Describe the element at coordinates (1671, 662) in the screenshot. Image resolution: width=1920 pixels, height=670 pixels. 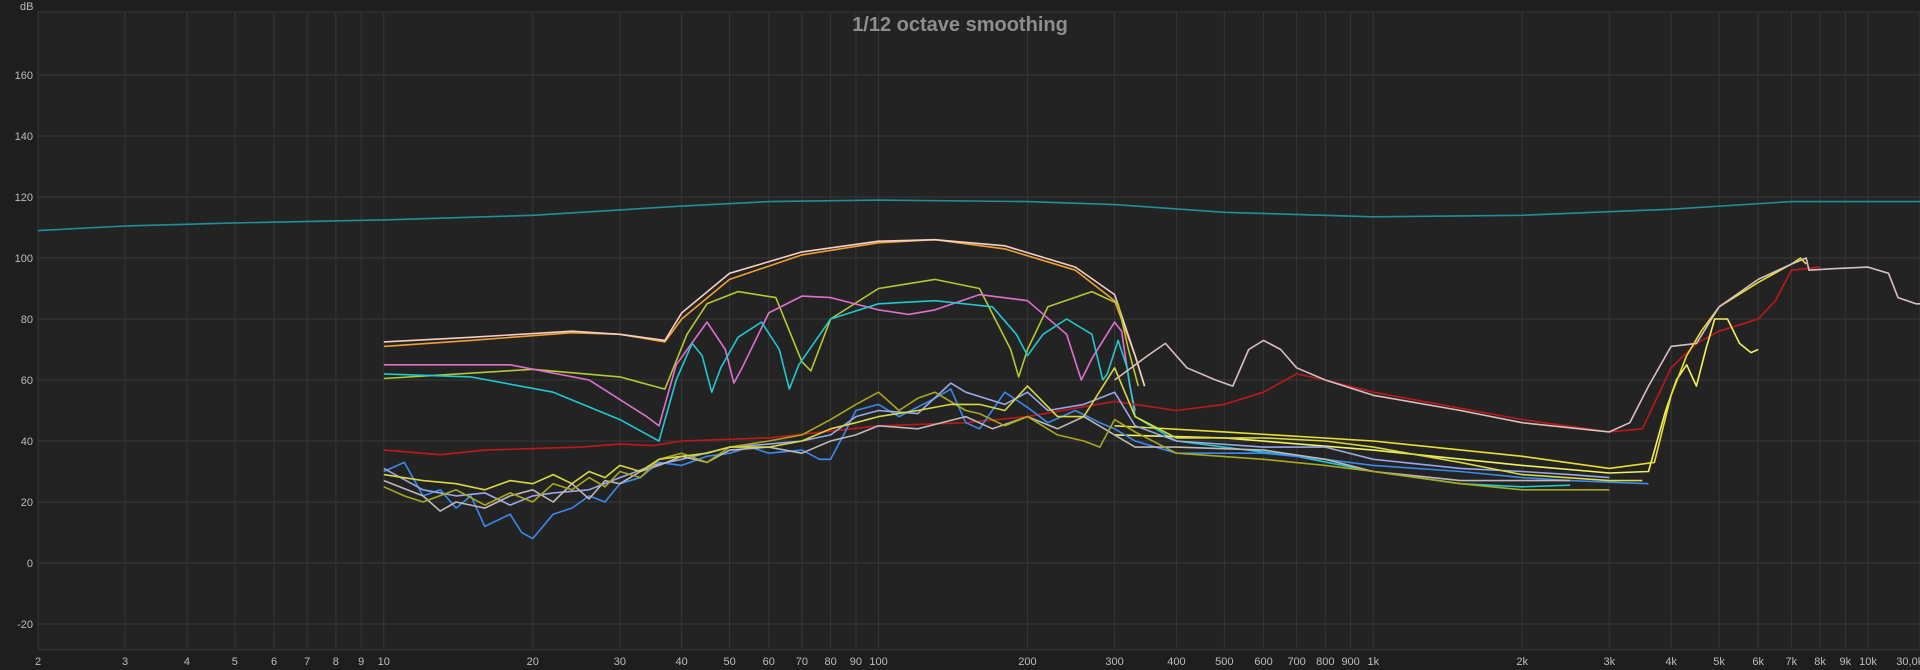
I see `x-tick-label: 4k` at that location.